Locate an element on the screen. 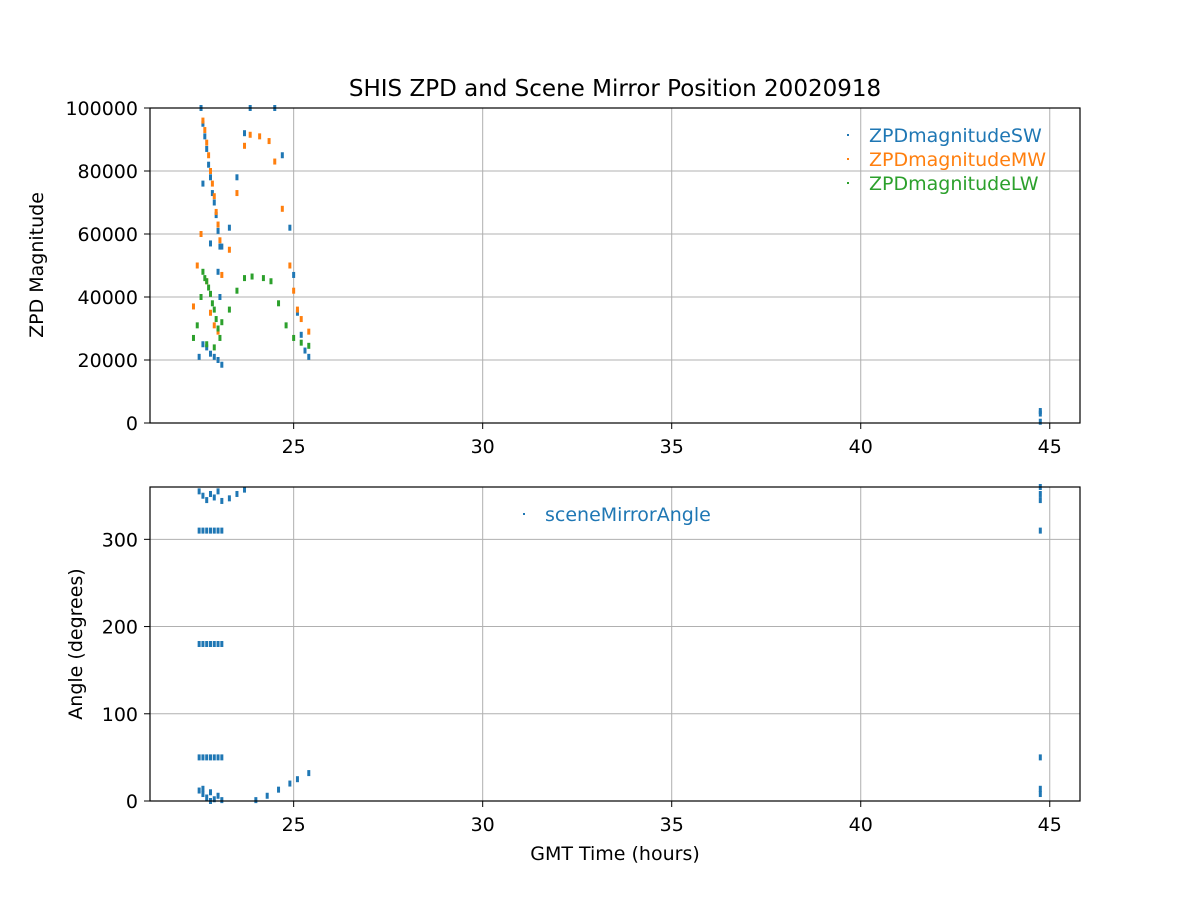 Image resolution: width=1200 pixels, height=900 pixels. y-tick-label: 100000 is located at coordinates (101, 109).